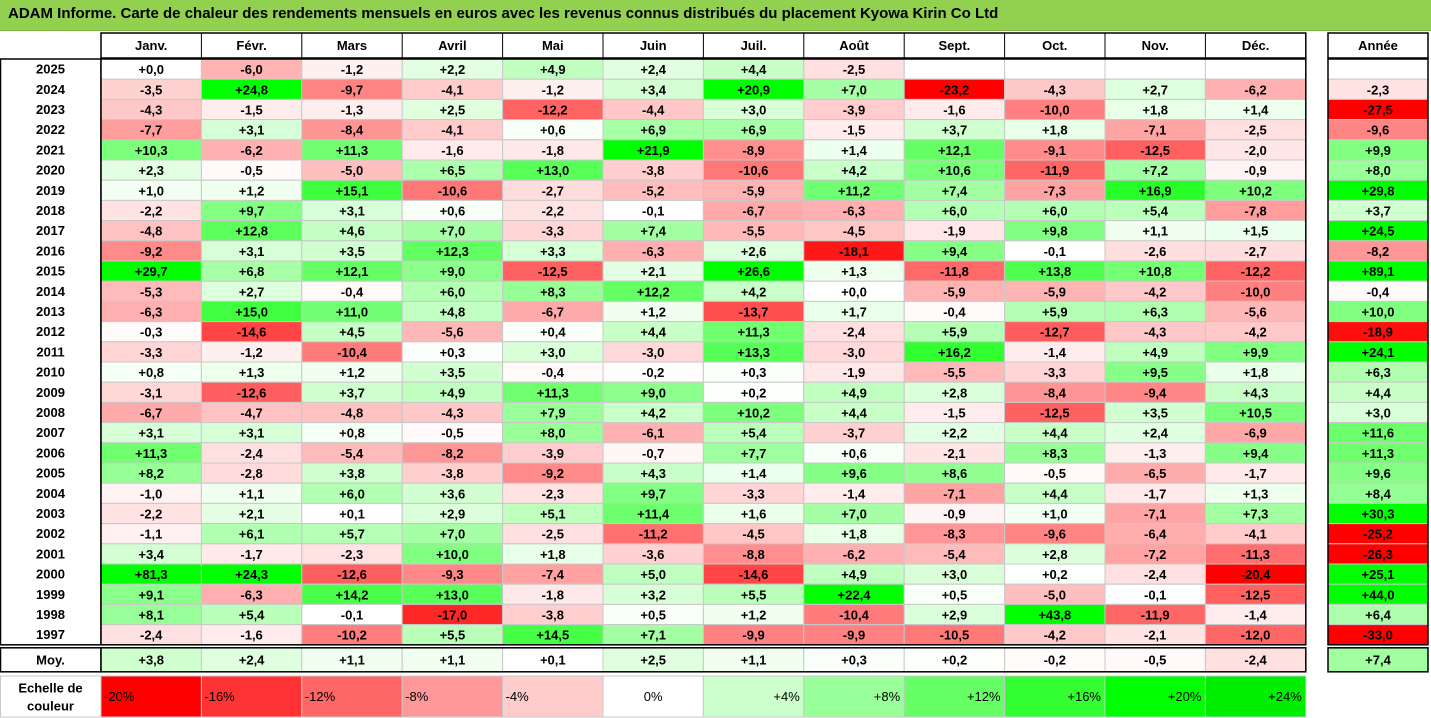  I want to click on cell-value: +3,0, so click(553, 352).